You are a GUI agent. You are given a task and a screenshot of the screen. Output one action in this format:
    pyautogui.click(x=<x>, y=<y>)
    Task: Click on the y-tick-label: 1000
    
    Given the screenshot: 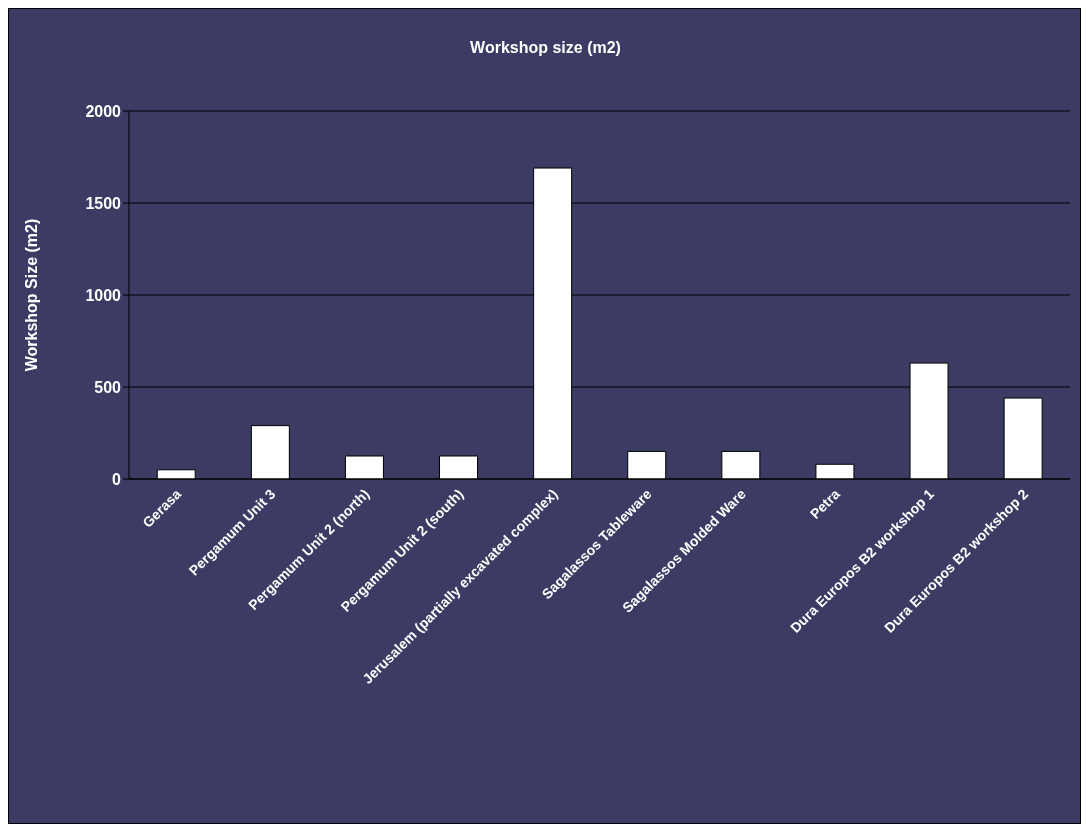 What is the action you would take?
    pyautogui.click(x=103, y=295)
    